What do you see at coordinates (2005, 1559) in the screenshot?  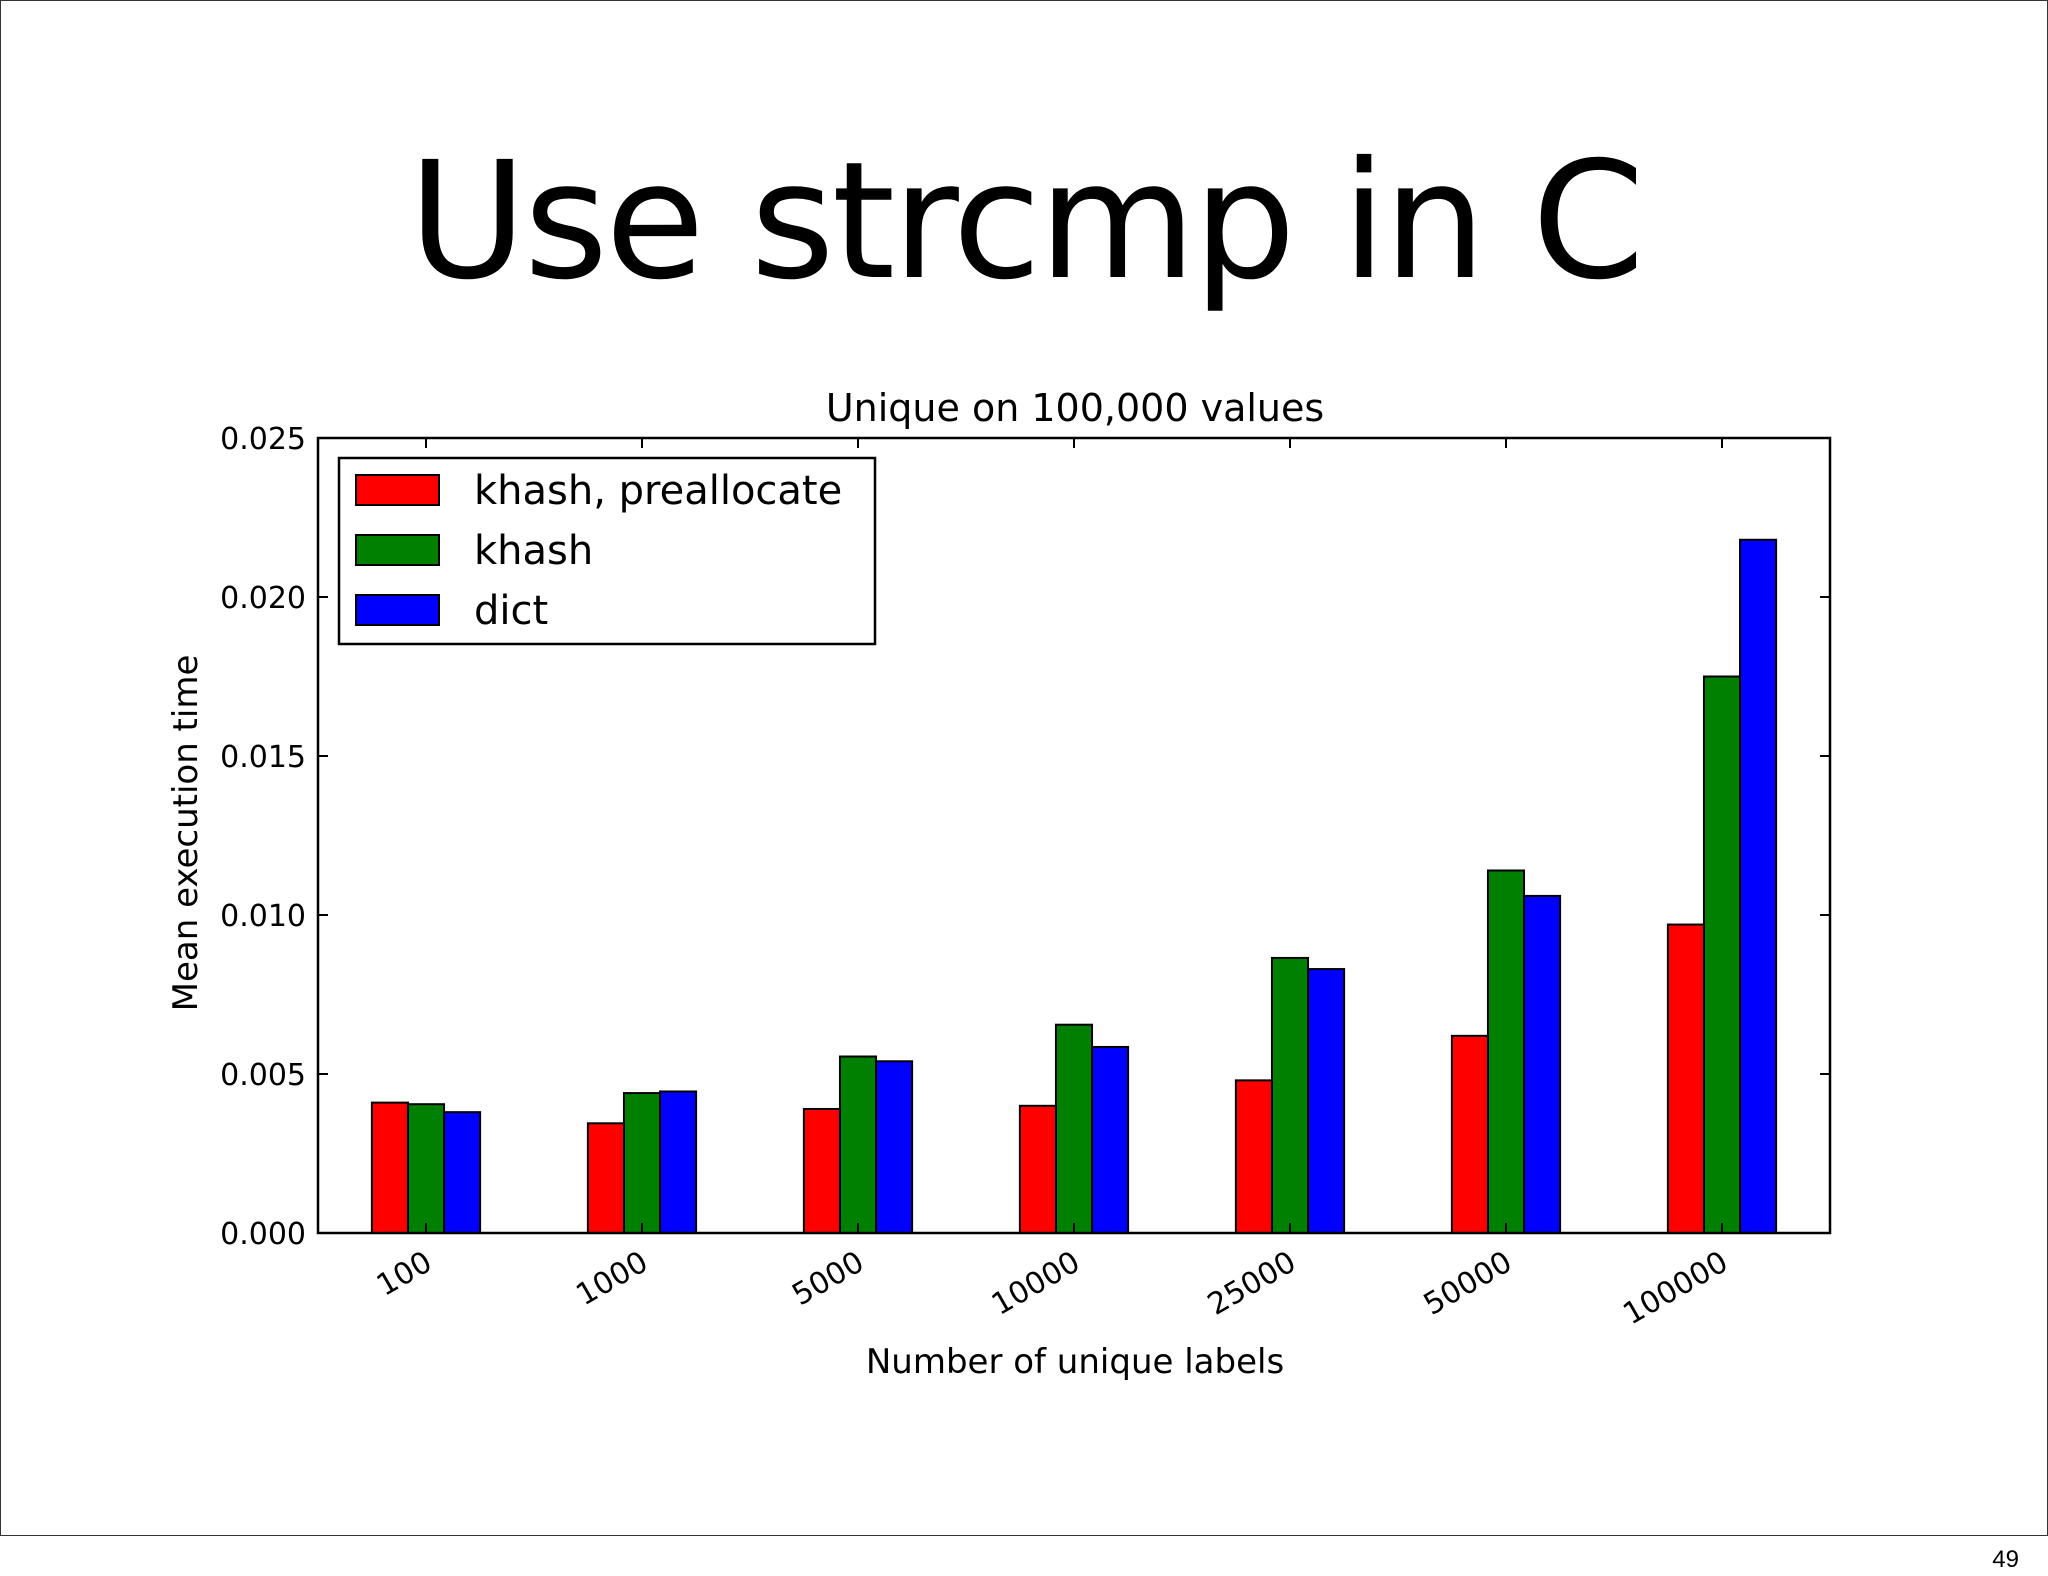 I see `page-number: 49` at bounding box center [2005, 1559].